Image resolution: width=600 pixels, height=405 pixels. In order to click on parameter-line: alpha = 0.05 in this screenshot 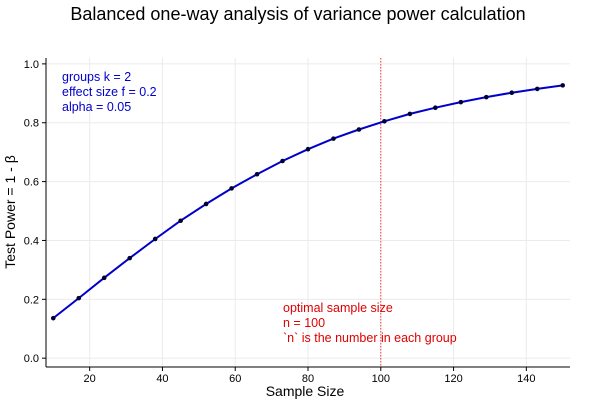, I will do `click(96, 107)`.